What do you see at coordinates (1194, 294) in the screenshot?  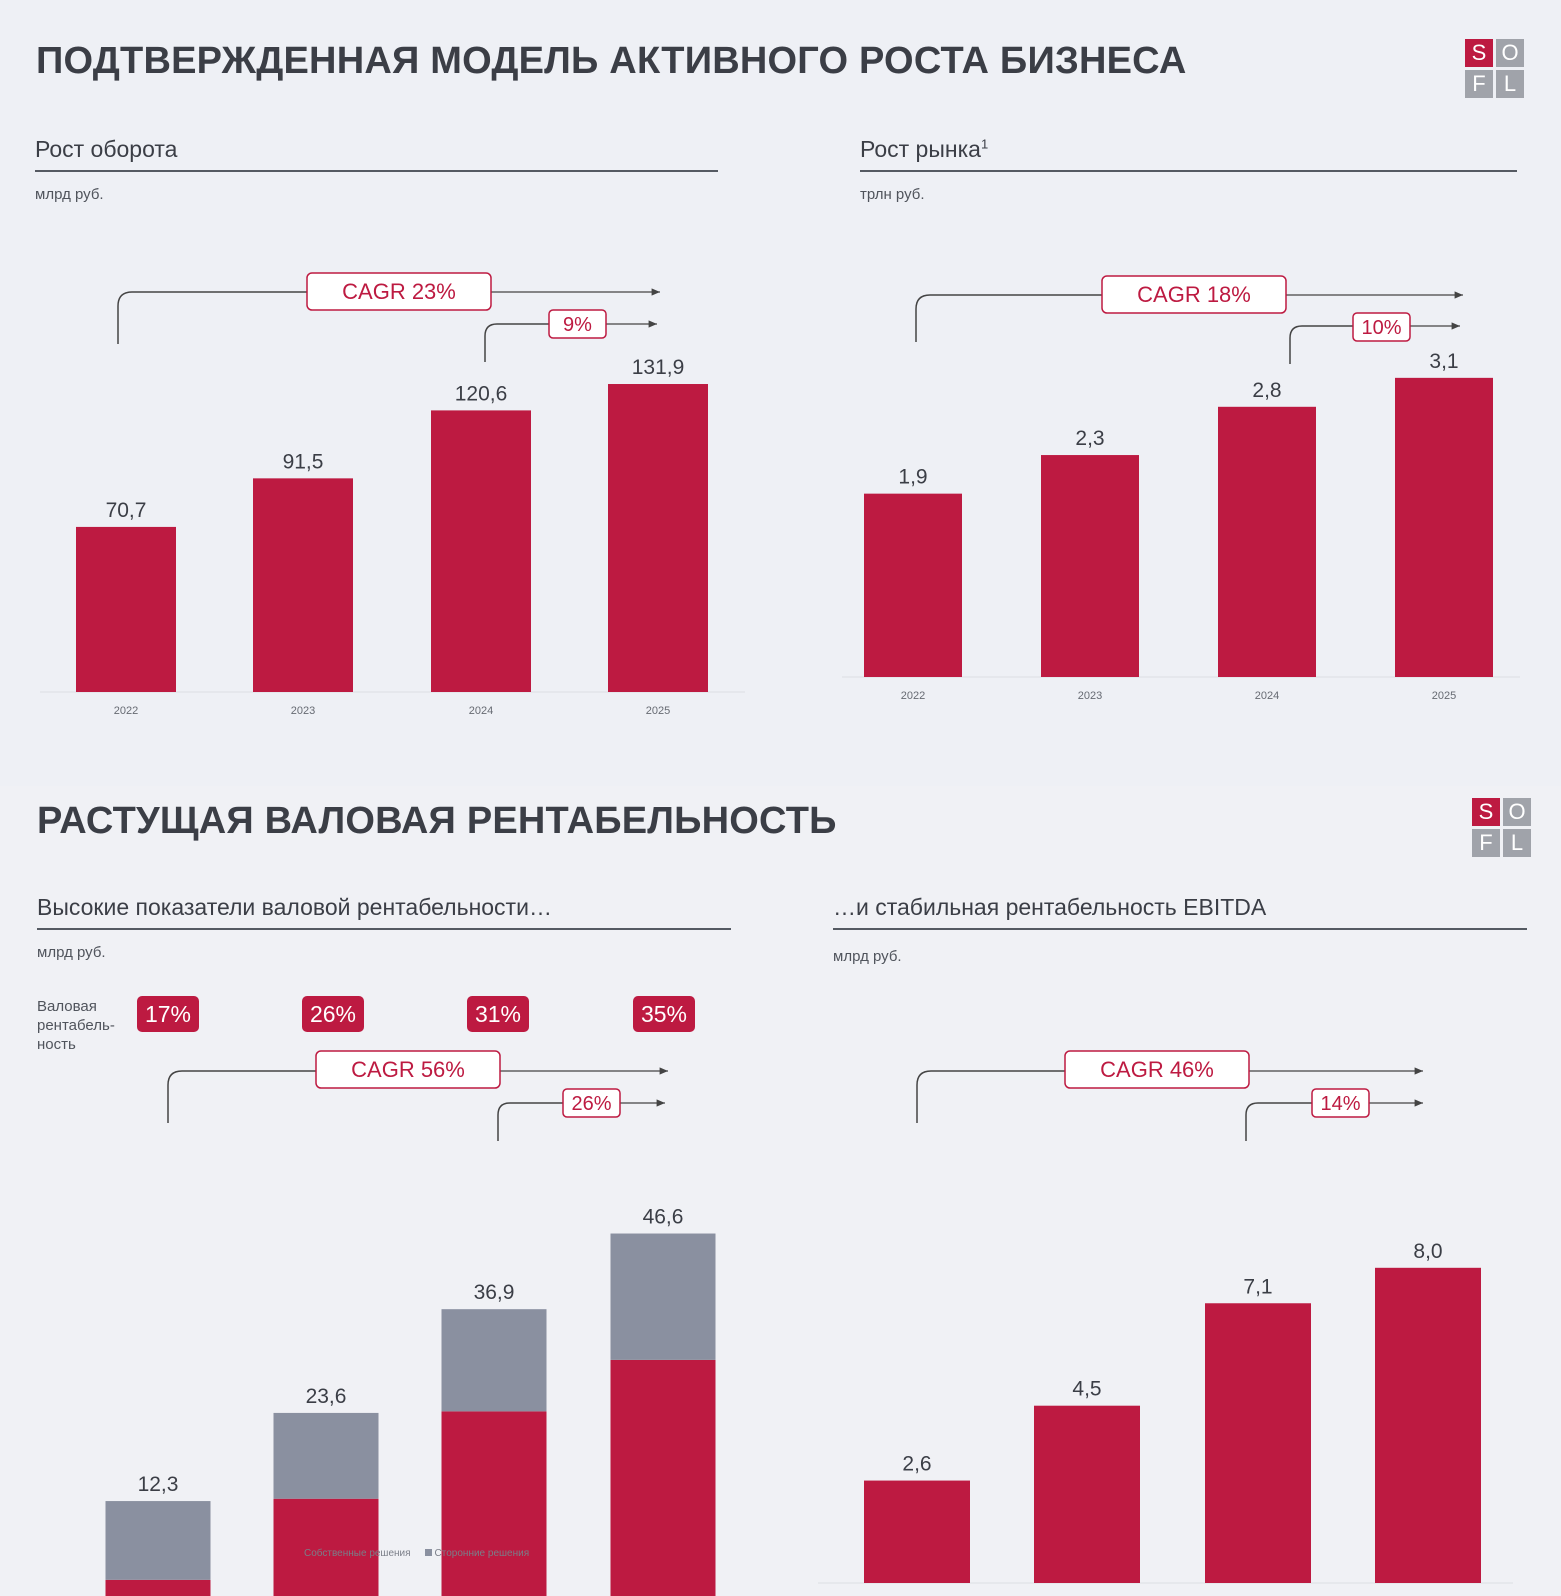 I see `cagr-label: CAGR 18%` at bounding box center [1194, 294].